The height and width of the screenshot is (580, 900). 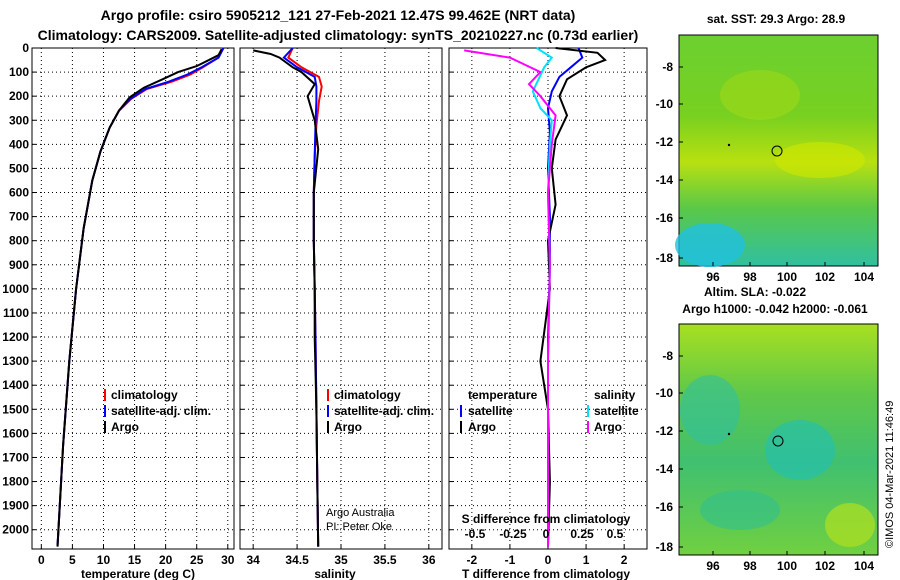 I want to click on lon-tick-label: 100, so click(x=787, y=277).